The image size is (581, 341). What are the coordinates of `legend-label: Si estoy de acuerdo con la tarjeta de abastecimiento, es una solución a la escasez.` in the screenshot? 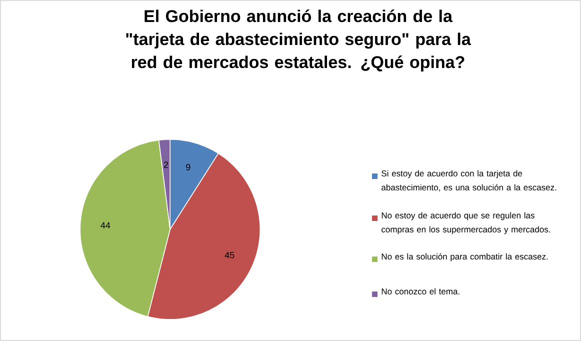 It's located at (469, 181).